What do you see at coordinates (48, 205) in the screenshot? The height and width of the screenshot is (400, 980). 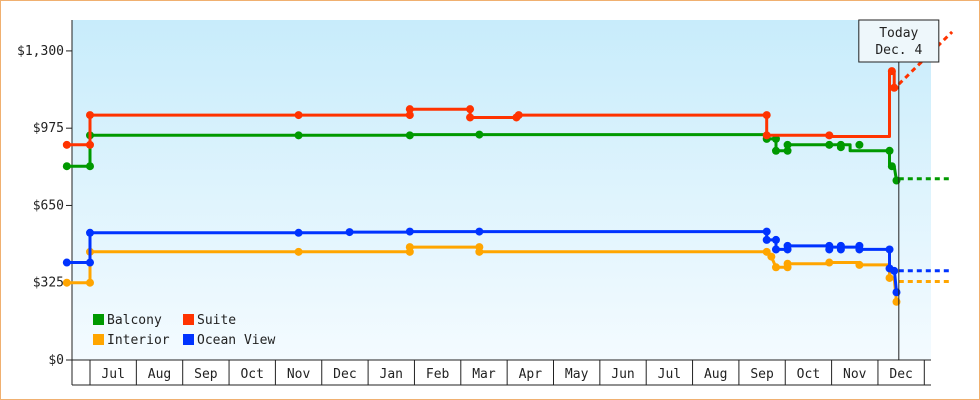 I see `y-tick-label: $650` at bounding box center [48, 205].